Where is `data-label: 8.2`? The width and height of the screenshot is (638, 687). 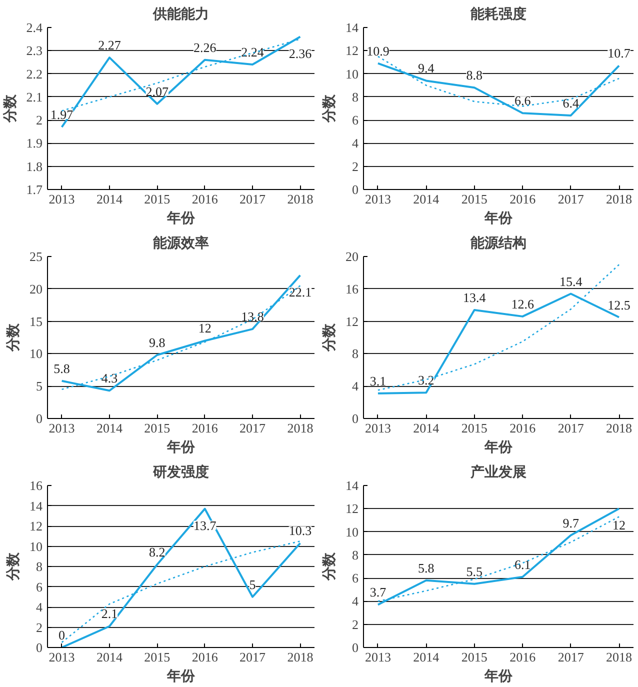
data-label: 8.2 is located at coordinates (157, 552).